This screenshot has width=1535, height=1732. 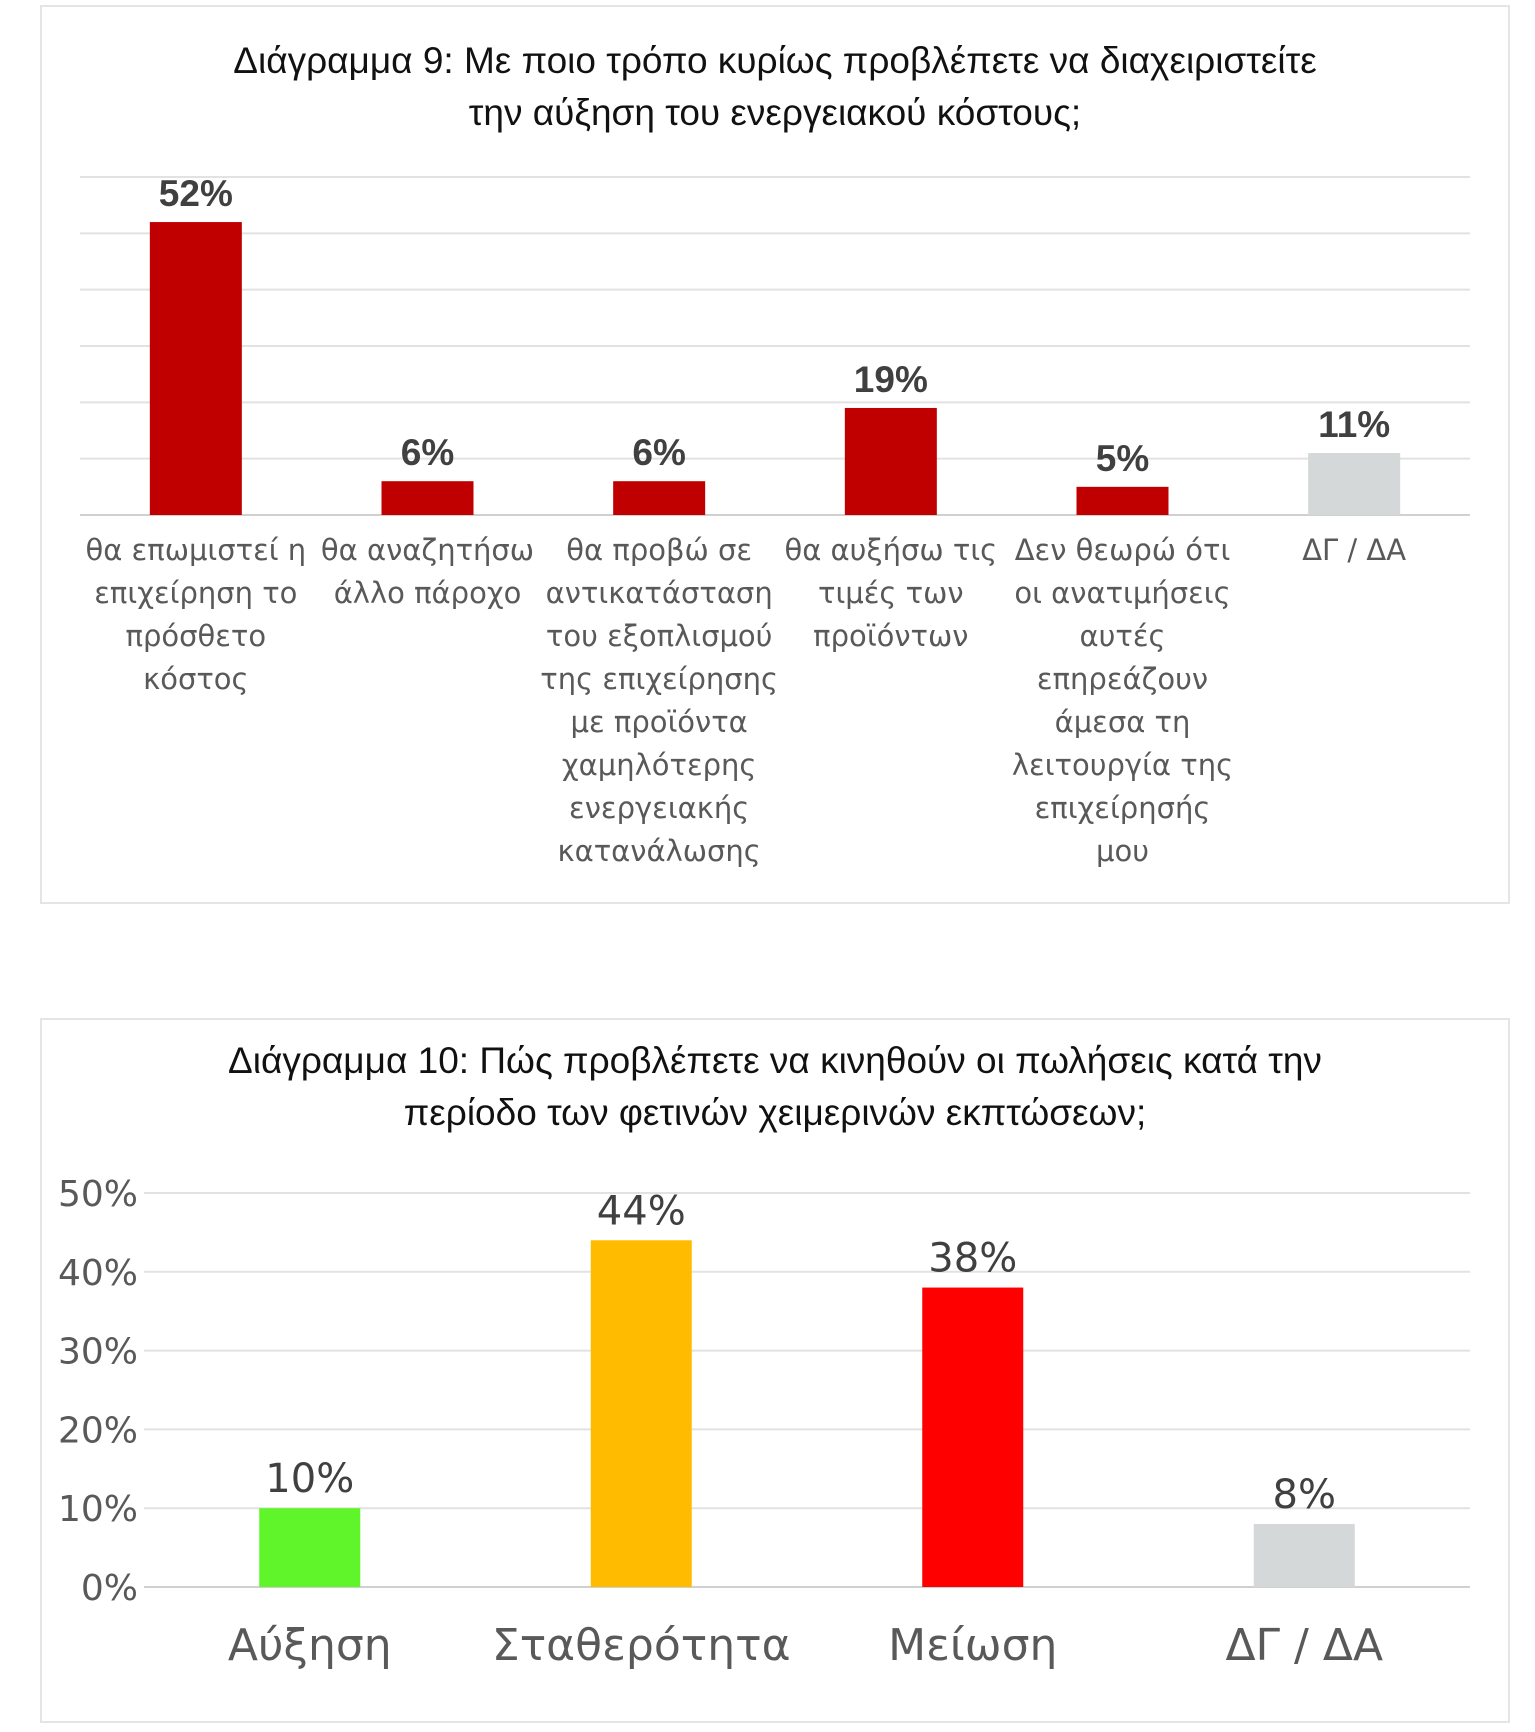 What do you see at coordinates (195, 593) in the screenshot?
I see `category-label: επιχείρηση το` at bounding box center [195, 593].